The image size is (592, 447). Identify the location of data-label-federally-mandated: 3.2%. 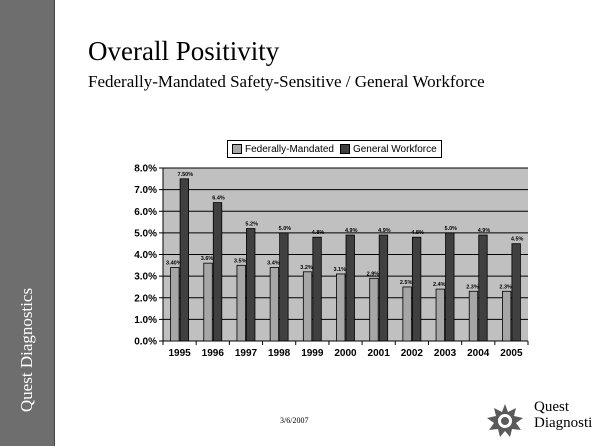
(306, 268).